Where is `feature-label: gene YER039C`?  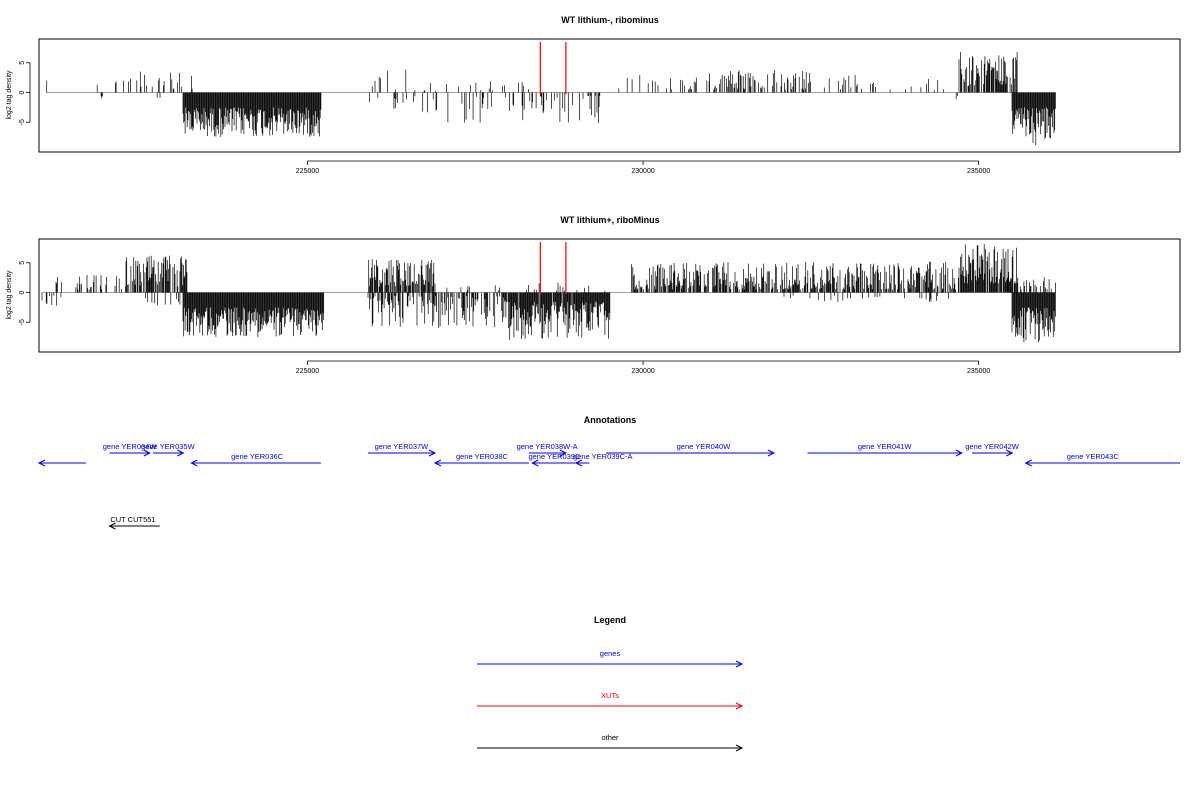
feature-label: gene YER039C is located at coordinates (554, 456).